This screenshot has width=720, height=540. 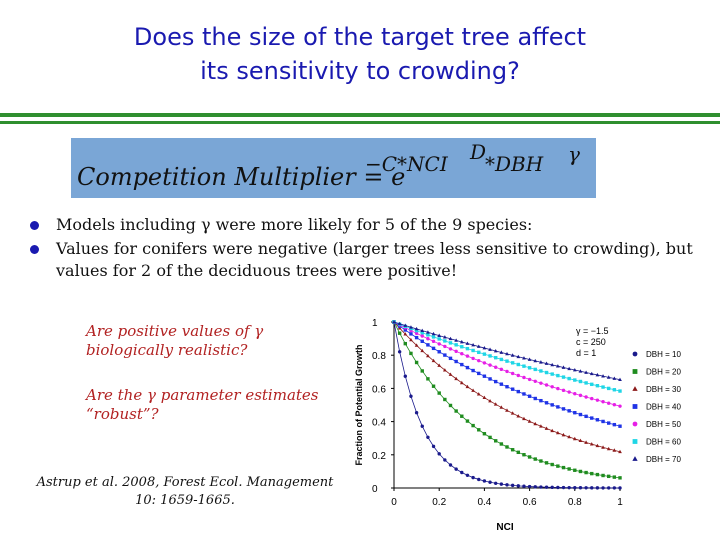 What do you see at coordinates (359, 405) in the screenshot?
I see `y-axis-label: Fraction of Potential Growth` at bounding box center [359, 405].